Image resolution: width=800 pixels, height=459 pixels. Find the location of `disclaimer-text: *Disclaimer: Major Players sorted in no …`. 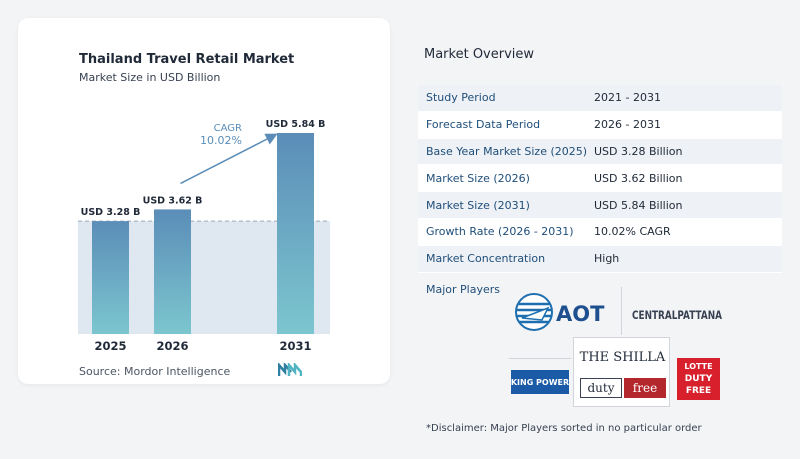

disclaimer-text: *Disclaimer: Major Players sorted in no … is located at coordinates (564, 428).